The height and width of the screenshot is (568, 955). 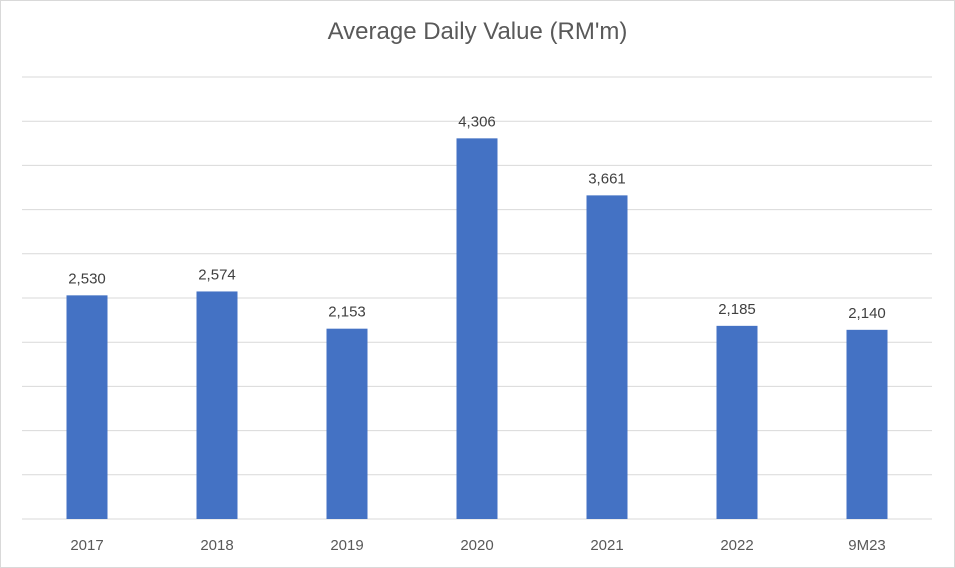 I want to click on category-label-9M23: 9M23, so click(x=867, y=545).